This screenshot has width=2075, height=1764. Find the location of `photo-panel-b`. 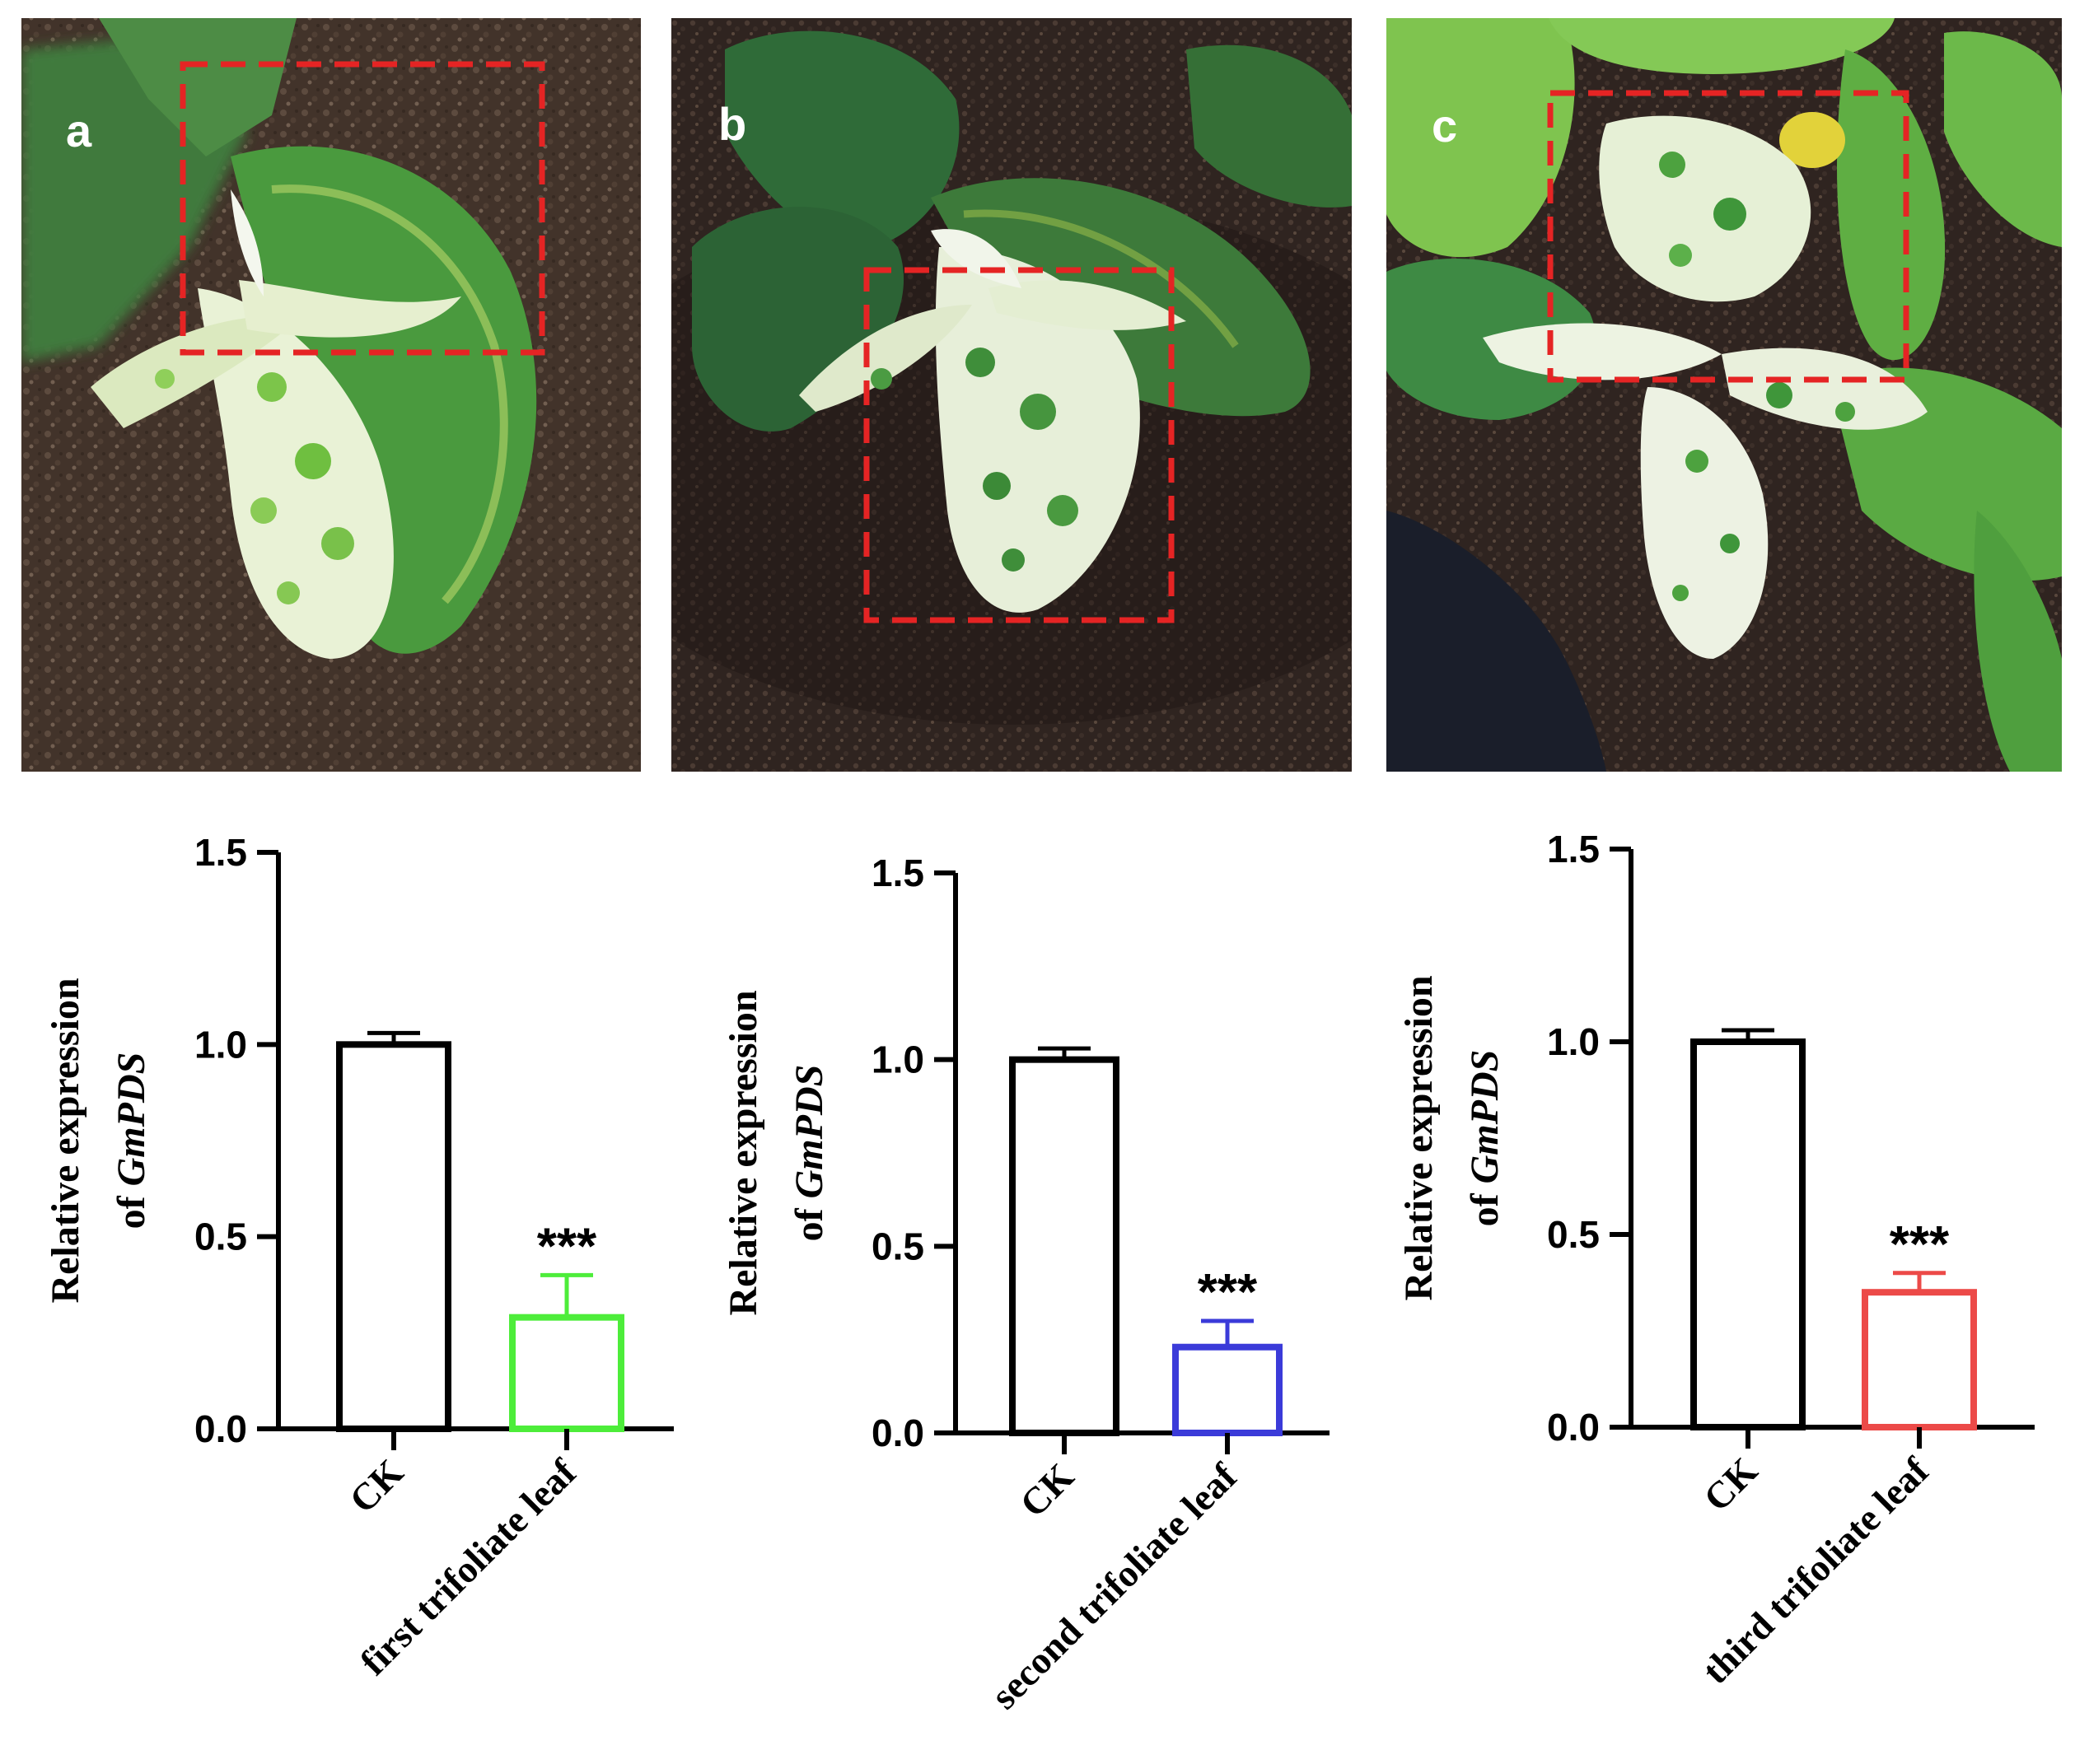

photo-panel-b is located at coordinates (1011, 395).